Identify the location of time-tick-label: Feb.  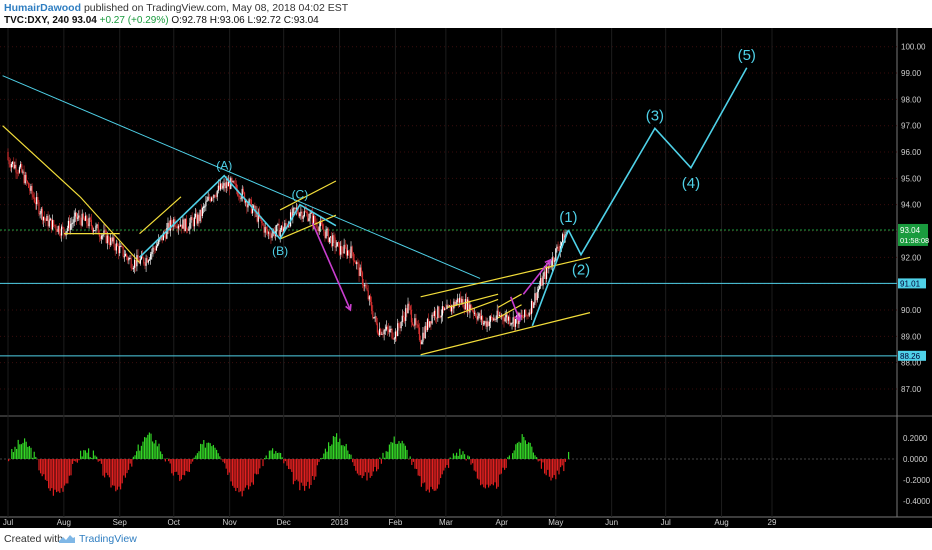
(396, 522).